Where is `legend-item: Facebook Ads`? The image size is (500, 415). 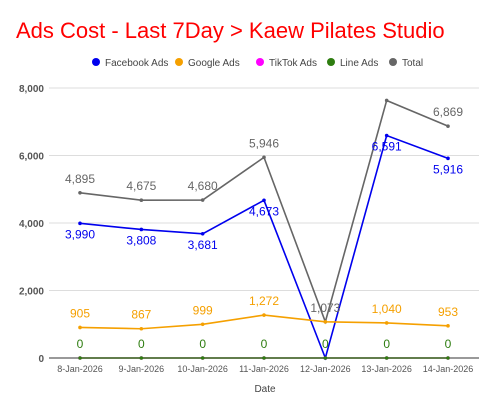
legend-item: Facebook Ads is located at coordinates (130, 63).